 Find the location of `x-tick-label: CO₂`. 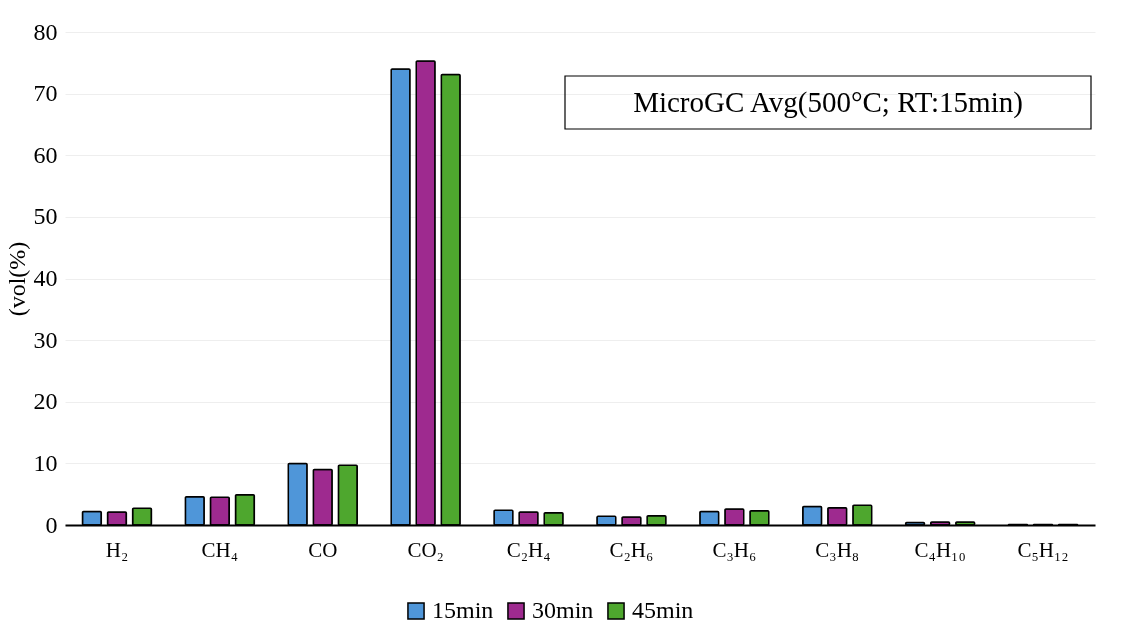

x-tick-label: CO₂ is located at coordinates (425, 549).